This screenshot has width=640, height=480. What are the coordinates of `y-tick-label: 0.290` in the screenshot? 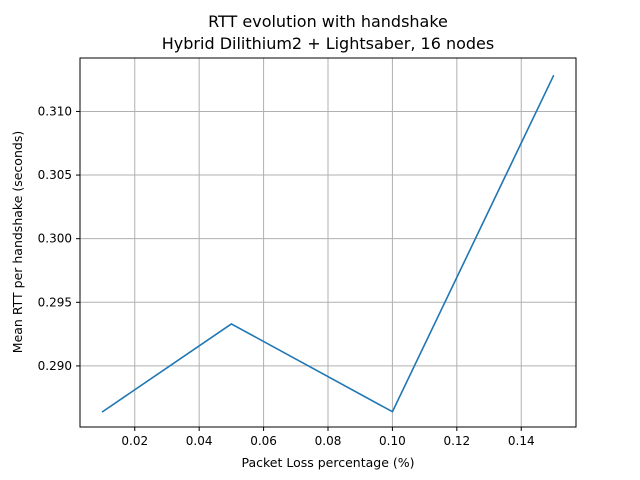 It's located at (55, 366).